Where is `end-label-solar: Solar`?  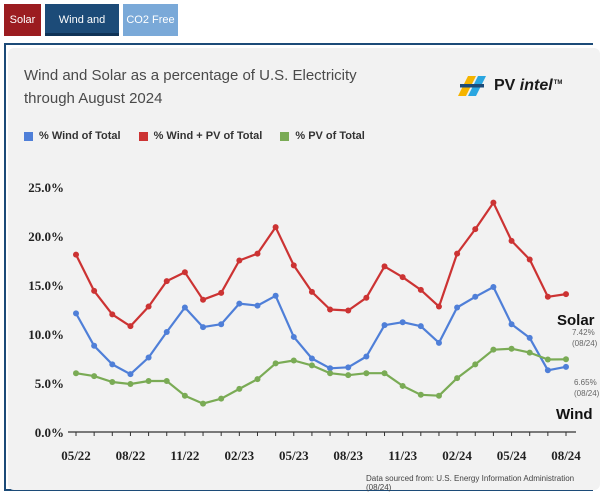
end-label-solar: Solar is located at coordinates (576, 320).